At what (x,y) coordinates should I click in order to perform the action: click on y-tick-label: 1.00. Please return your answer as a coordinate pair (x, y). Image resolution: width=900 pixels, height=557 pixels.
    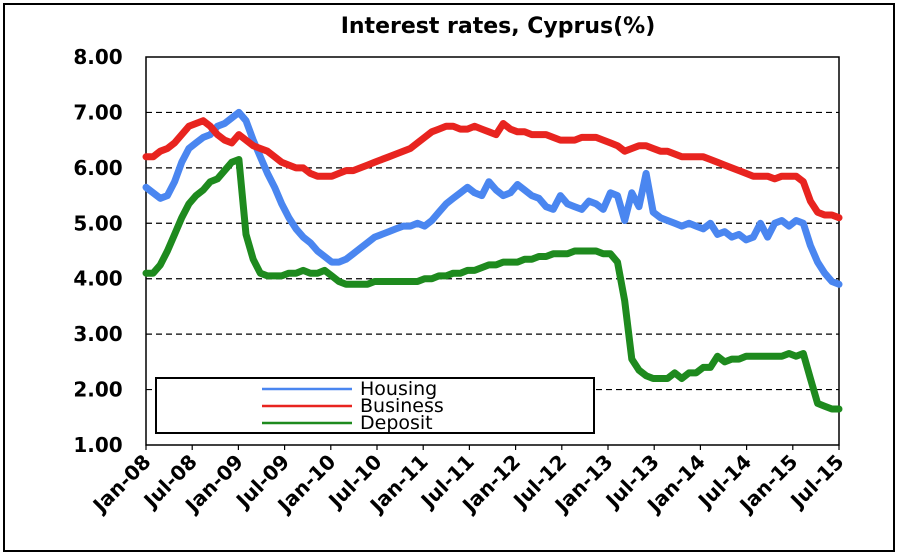
    Looking at the image, I should click on (97, 445).